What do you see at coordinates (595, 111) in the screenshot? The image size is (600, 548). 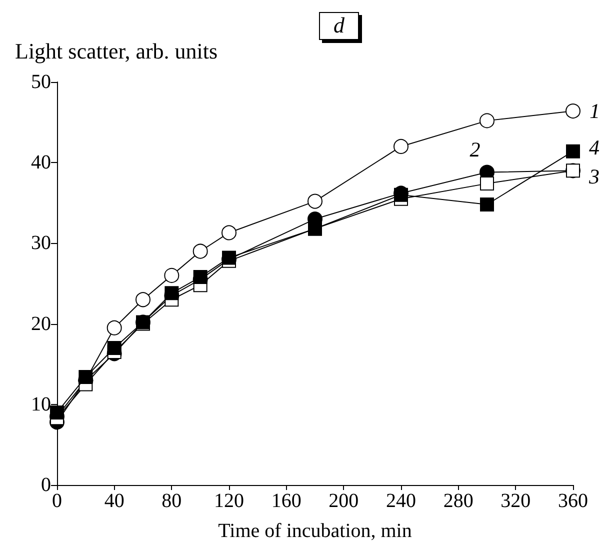 I see `series-label: 1` at bounding box center [595, 111].